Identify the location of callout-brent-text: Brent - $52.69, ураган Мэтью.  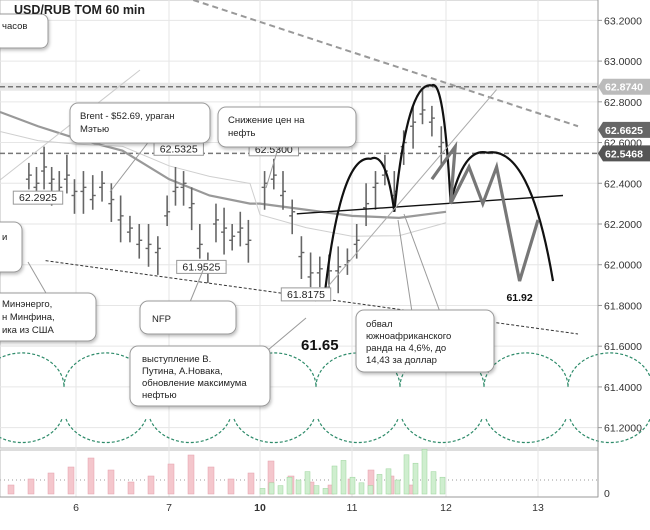
(128, 123).